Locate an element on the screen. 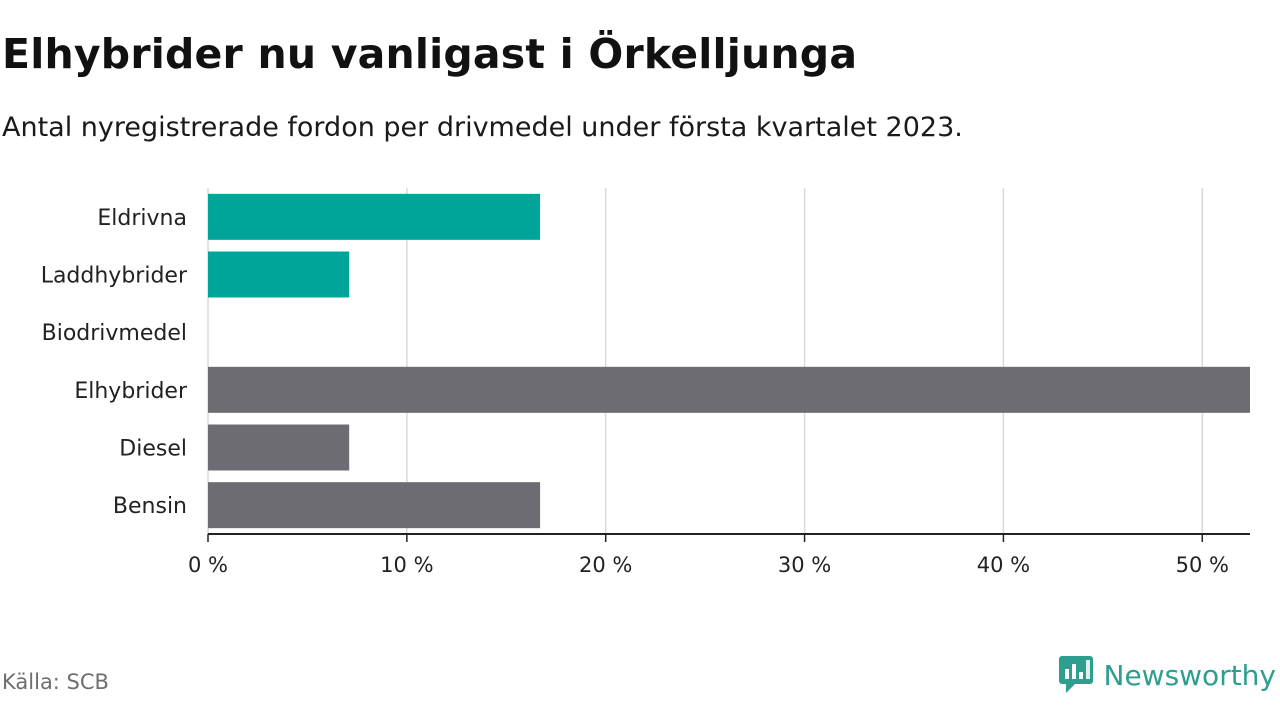  brand-logo: Newsworthy is located at coordinates (1167, 675).